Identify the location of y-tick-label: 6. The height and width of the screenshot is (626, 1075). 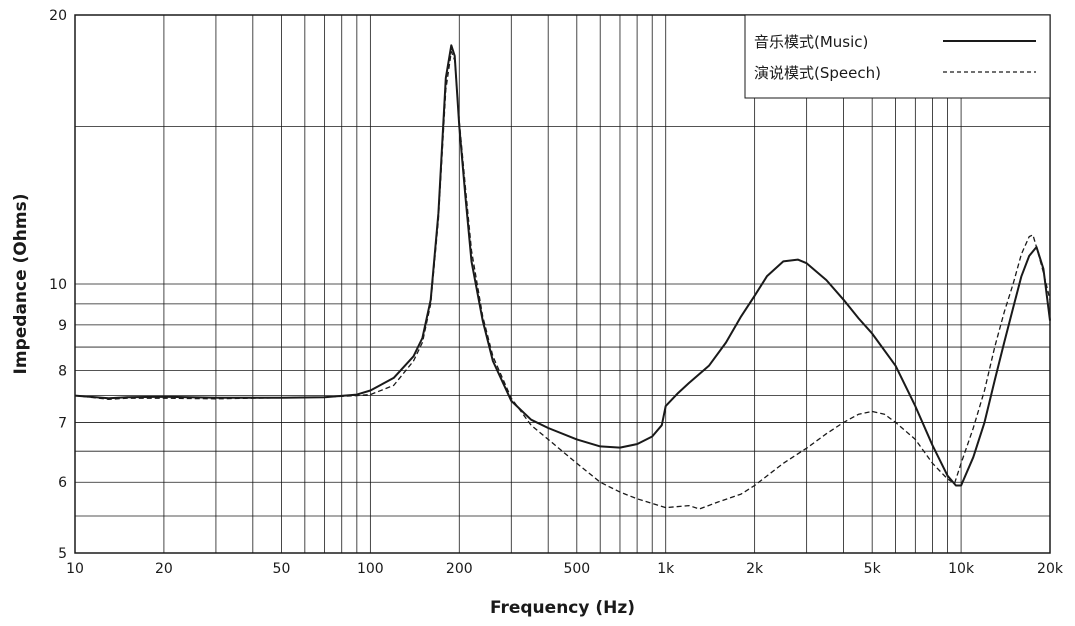
(62, 483).